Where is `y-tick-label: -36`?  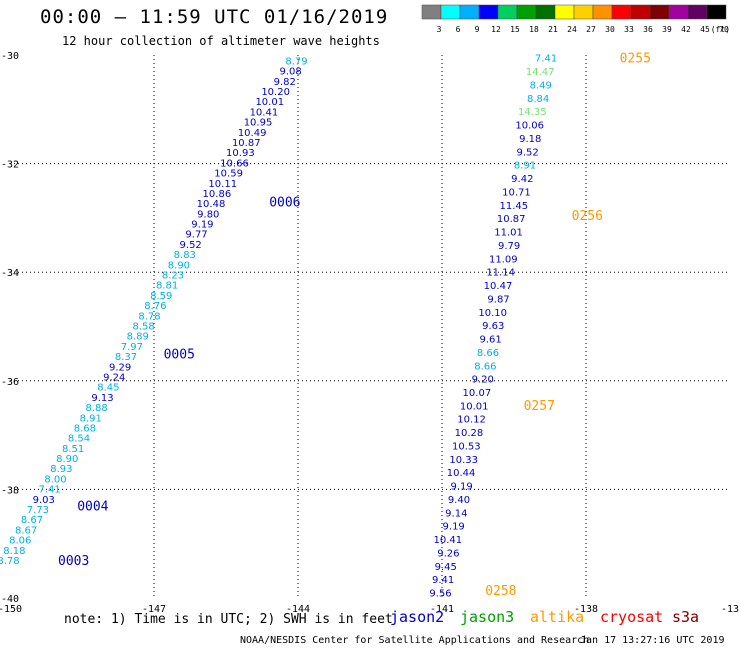
y-tick-label: -36 is located at coordinates (10, 382).